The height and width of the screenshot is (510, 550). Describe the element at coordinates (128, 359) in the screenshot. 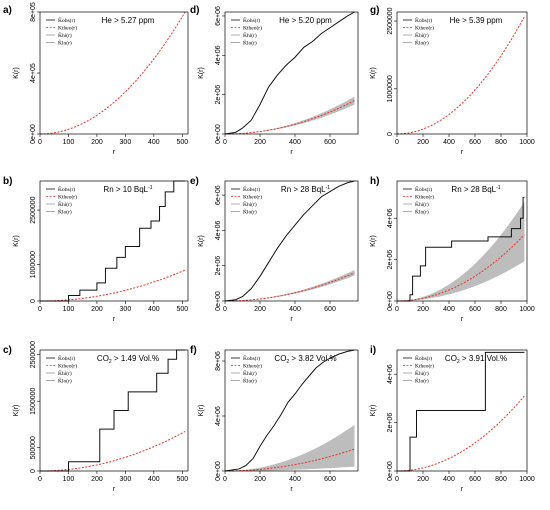

I see `chart-title: CO2 > 1.49 Vol.%` at that location.